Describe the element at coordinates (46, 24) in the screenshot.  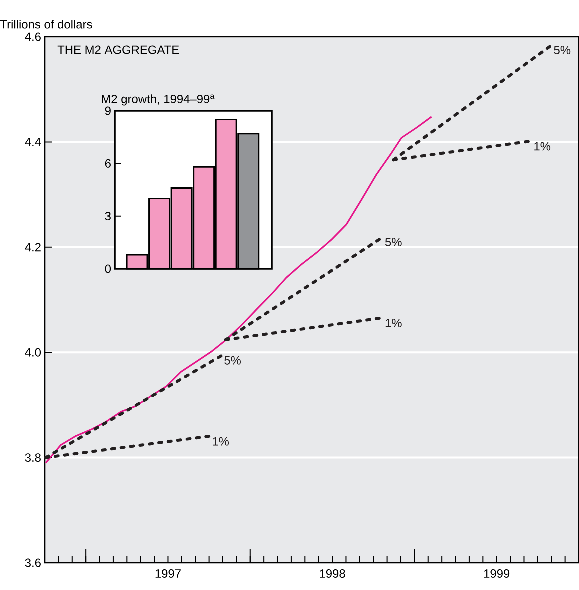
I see `y-axis-title: Trillions of dollars` at that location.